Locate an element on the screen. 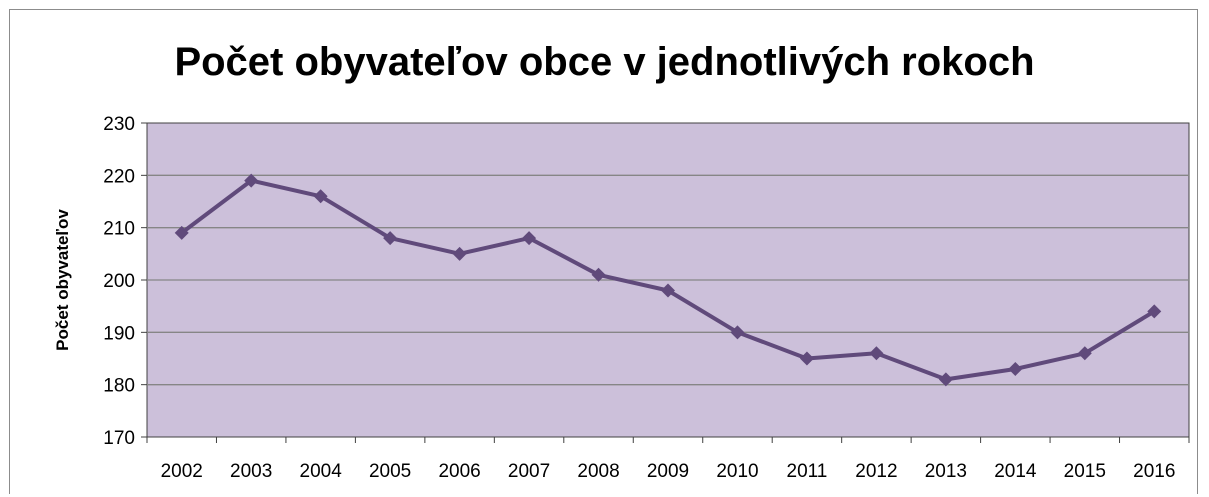 This screenshot has height=497, width=1209. y-tick-label: 170 is located at coordinates (119, 438).